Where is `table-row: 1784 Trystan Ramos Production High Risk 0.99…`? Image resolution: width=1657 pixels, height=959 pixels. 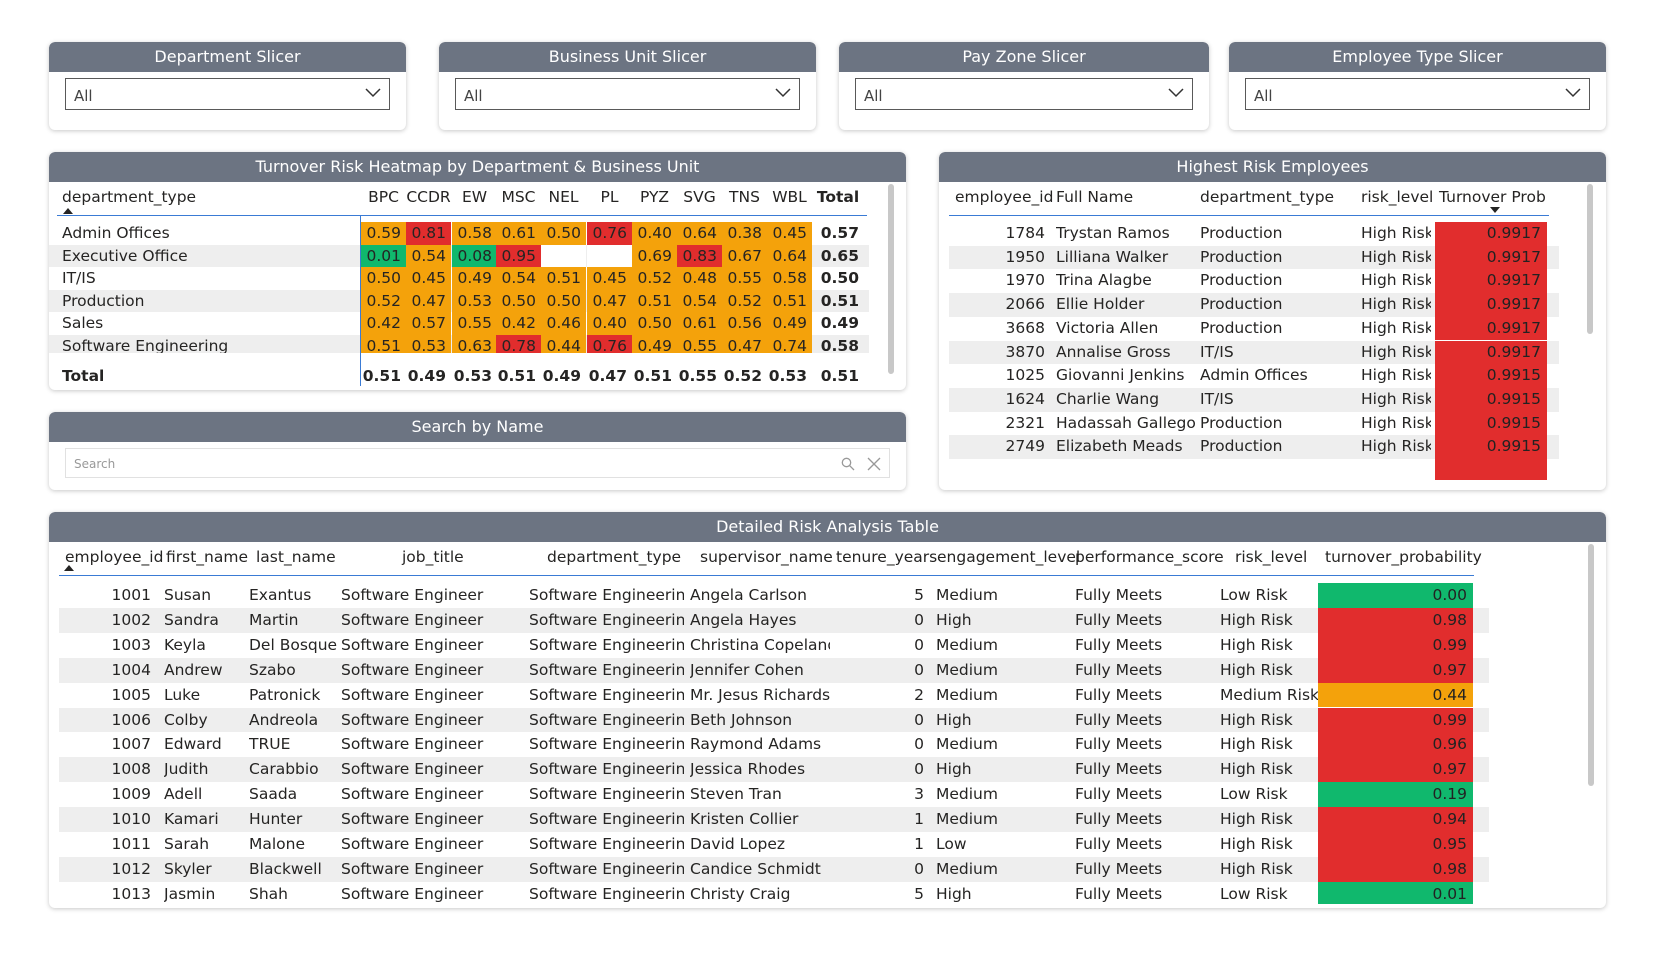
table-row: 1784 Trystan Ramos Production High Risk 0.99… is located at coordinates (1254, 234).